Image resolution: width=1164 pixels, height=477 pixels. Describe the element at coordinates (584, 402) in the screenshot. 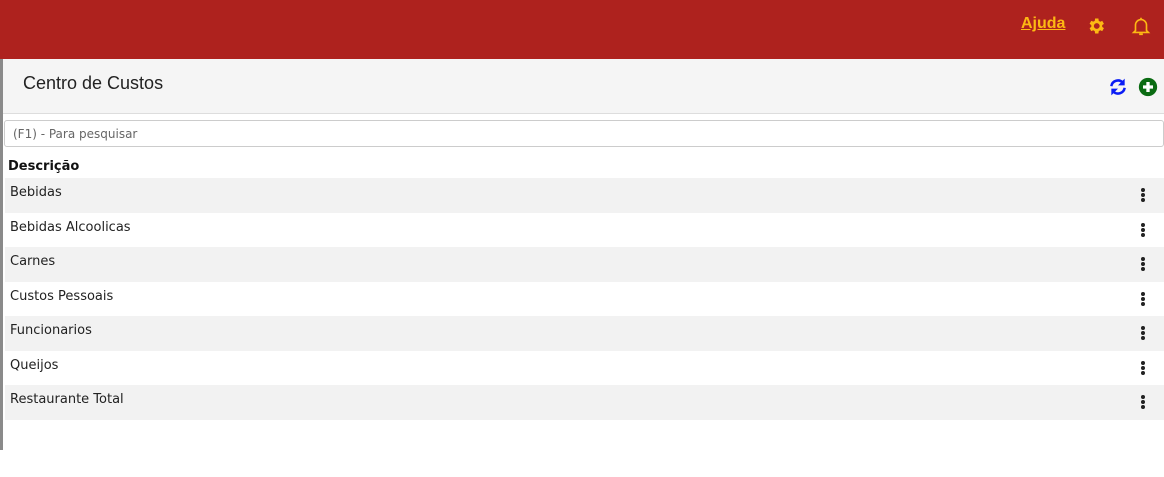

I see `table-row: Restaurante Total` at that location.